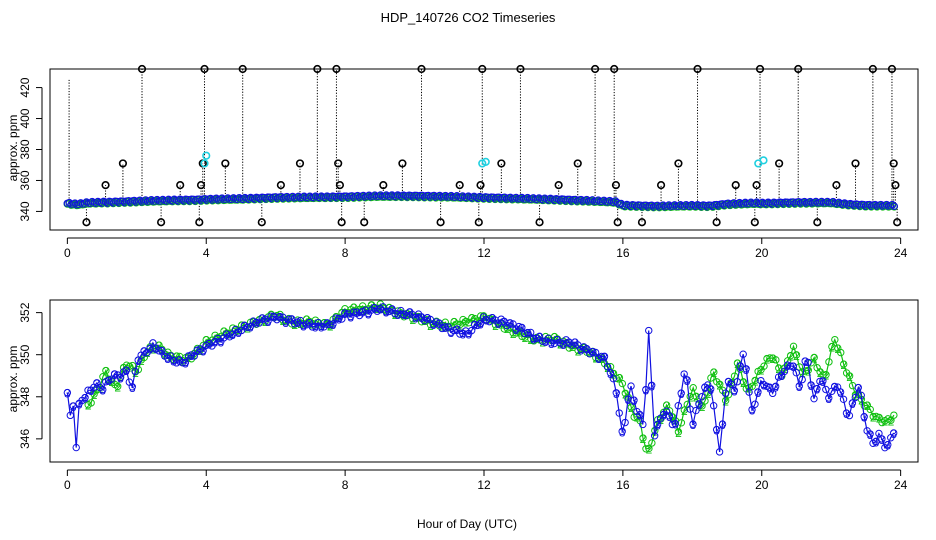  Describe the element at coordinates (67, 485) in the screenshot. I see `bottom-x-tick-label: 0` at that location.